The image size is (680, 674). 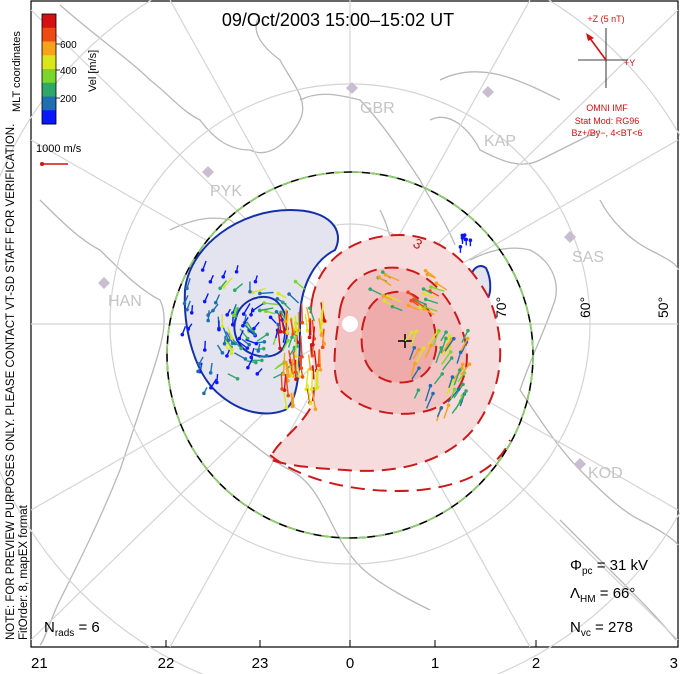 I want to click on coords-label: MLT coordinates, so click(x=17, y=71).